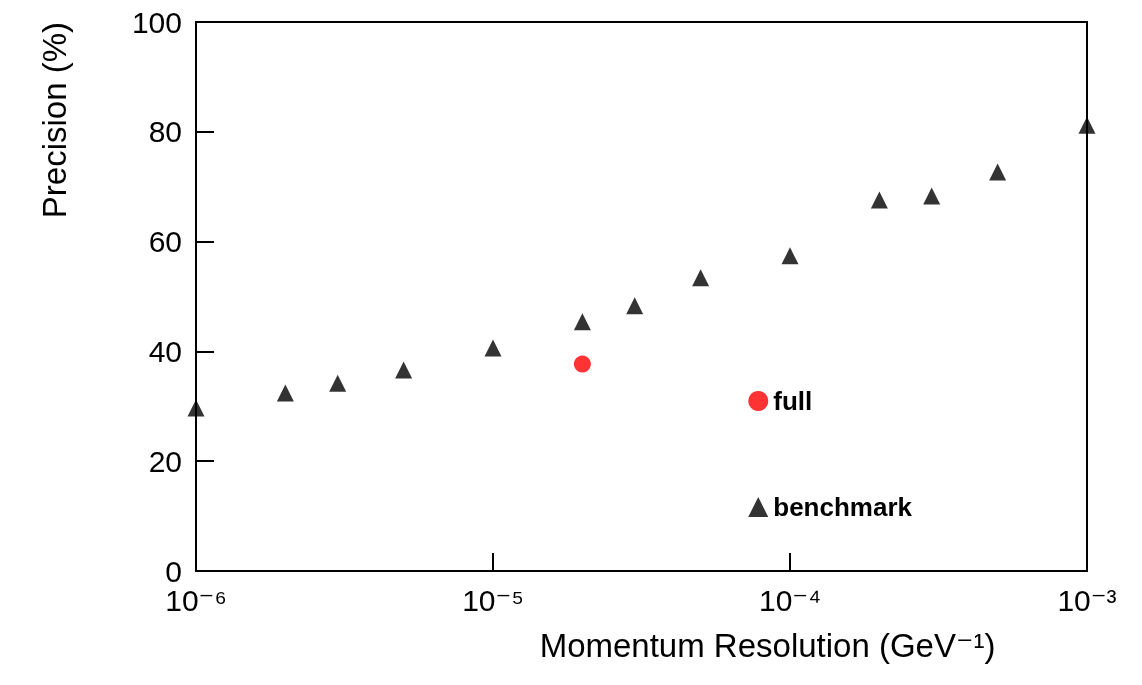 This screenshot has height=685, width=1142. Describe the element at coordinates (790, 600) in the screenshot. I see `x-tick-label: 10⁻⁴` at that location.